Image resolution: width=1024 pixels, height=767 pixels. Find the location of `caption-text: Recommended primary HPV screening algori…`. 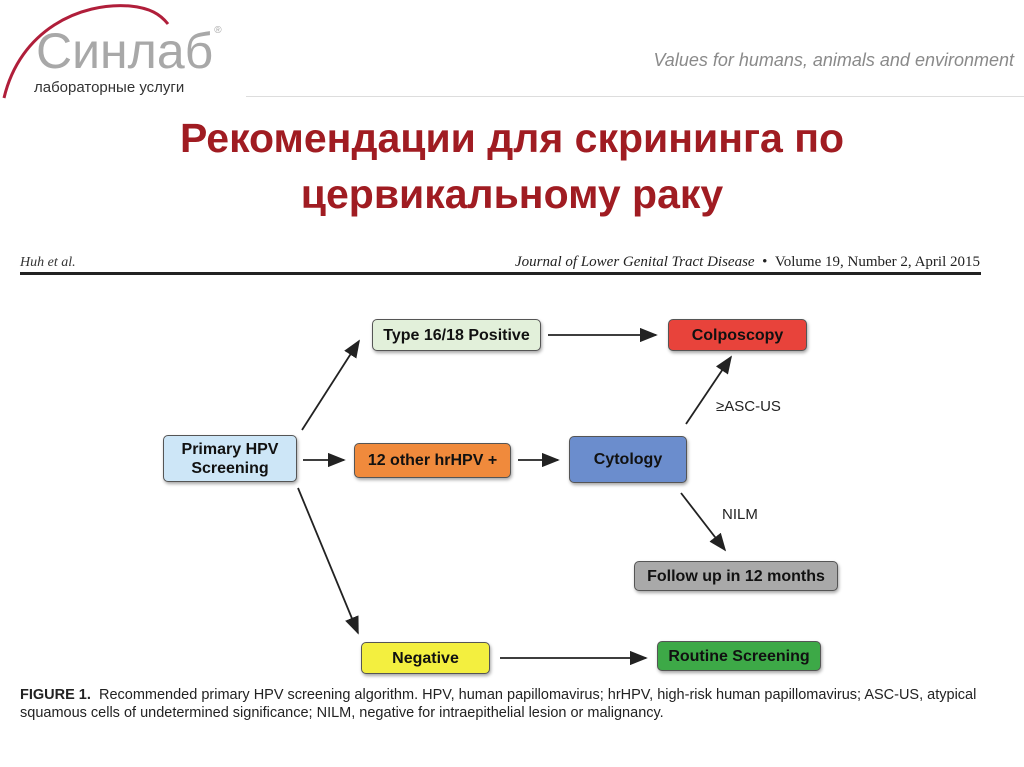

caption-text: Recommended primary HPV screening algori… is located at coordinates (498, 704).